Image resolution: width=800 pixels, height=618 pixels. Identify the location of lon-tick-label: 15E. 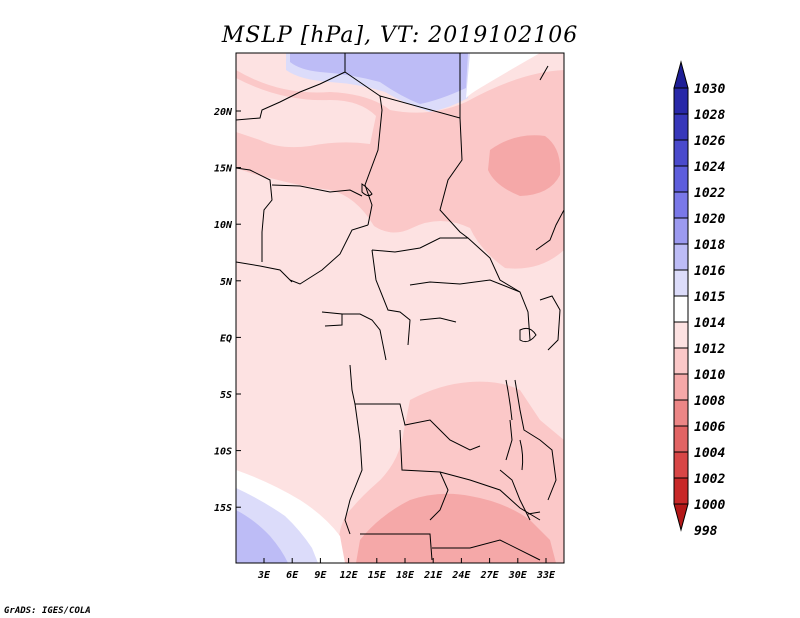
(377, 575).